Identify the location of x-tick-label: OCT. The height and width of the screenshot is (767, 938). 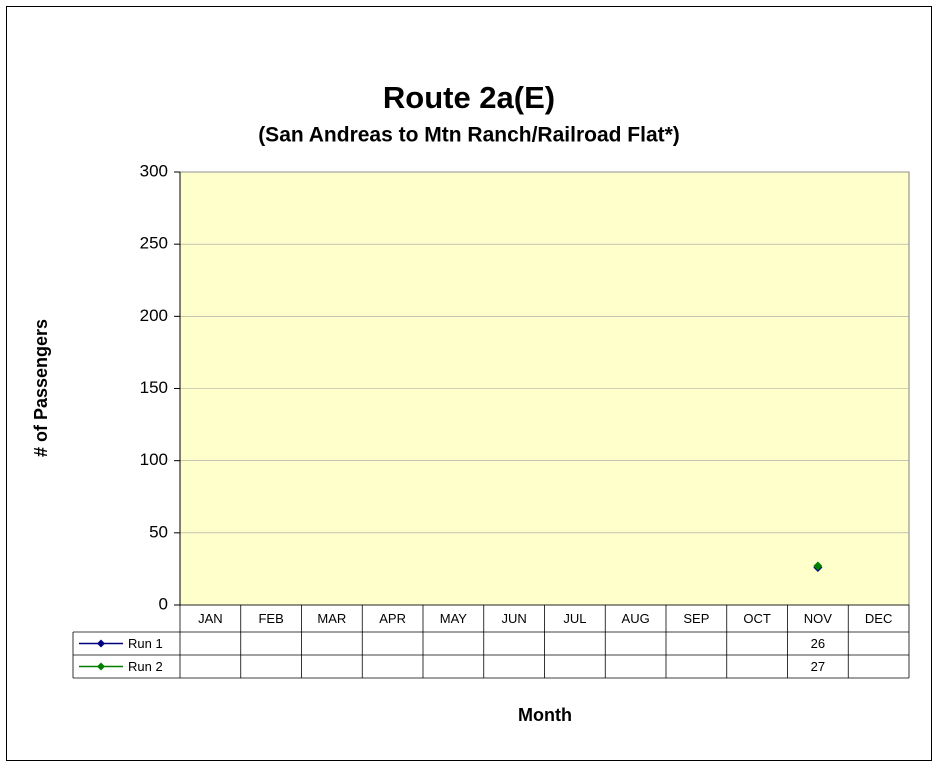
(757, 618).